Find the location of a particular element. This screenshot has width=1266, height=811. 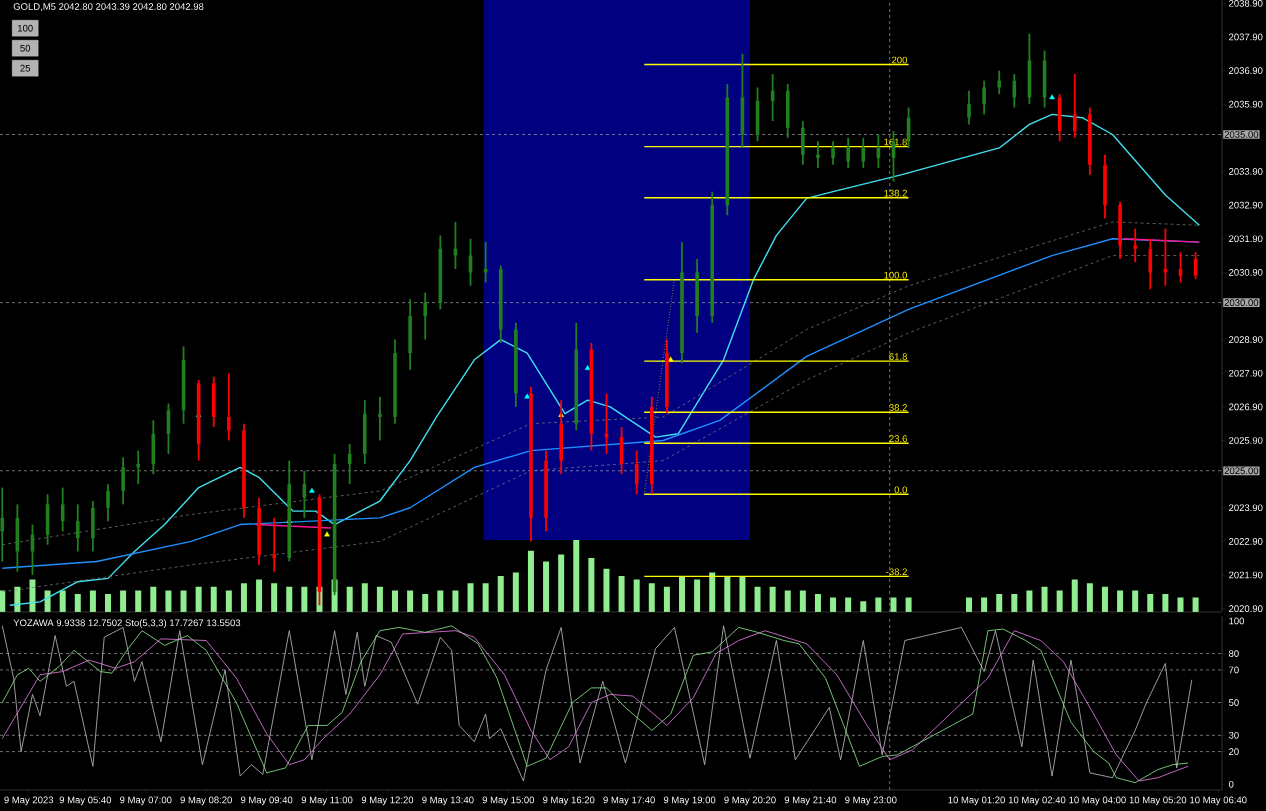

x-tick-label: 9 May 13:40 is located at coordinates (448, 801).